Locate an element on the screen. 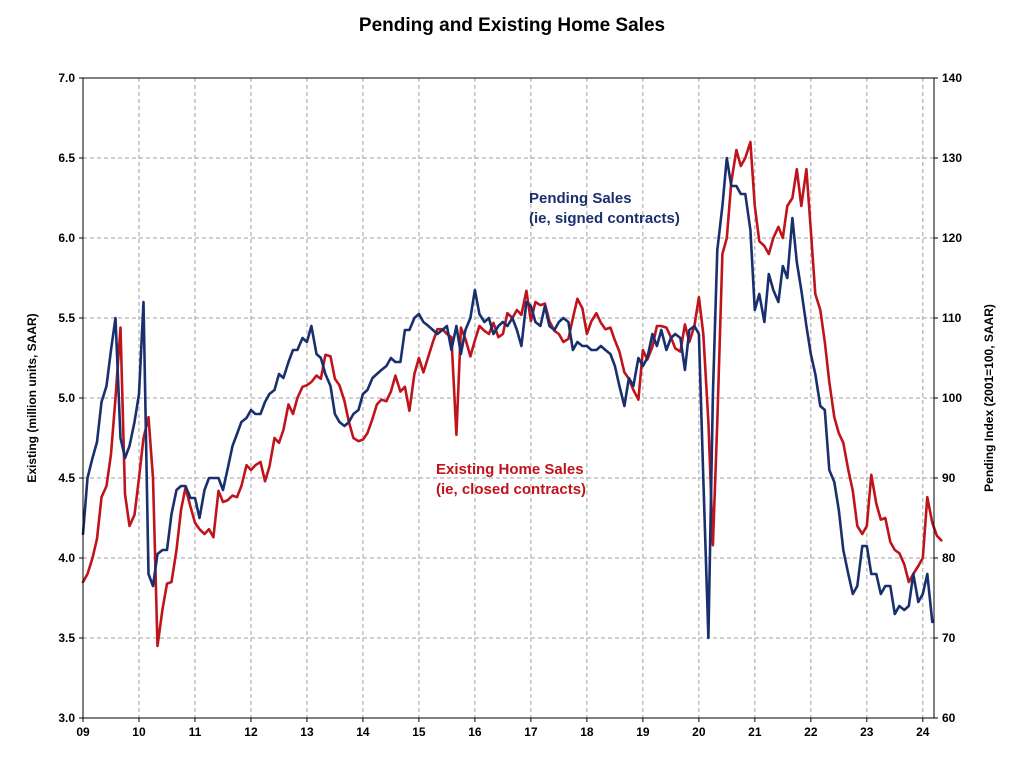  x-tick-label: 14 is located at coordinates (363, 732).